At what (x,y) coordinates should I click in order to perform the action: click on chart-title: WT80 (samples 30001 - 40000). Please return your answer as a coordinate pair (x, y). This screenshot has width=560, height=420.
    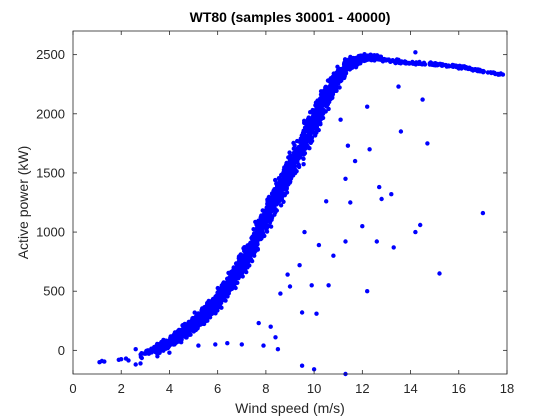
    Looking at the image, I should click on (290, 17).